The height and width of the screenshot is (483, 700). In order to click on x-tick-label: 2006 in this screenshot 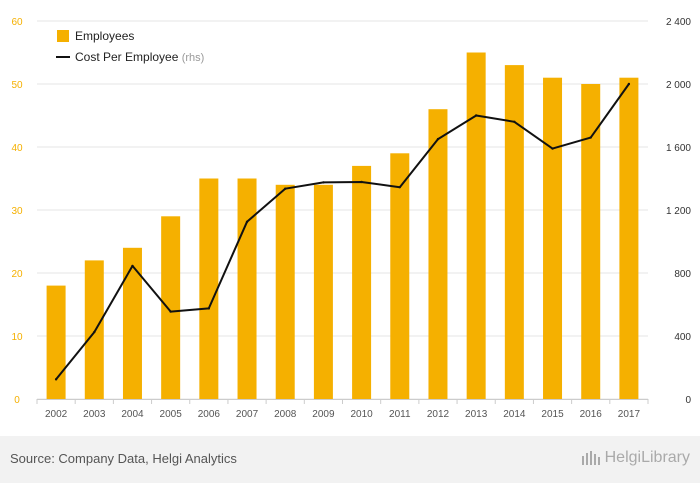, I will do `click(209, 414)`.